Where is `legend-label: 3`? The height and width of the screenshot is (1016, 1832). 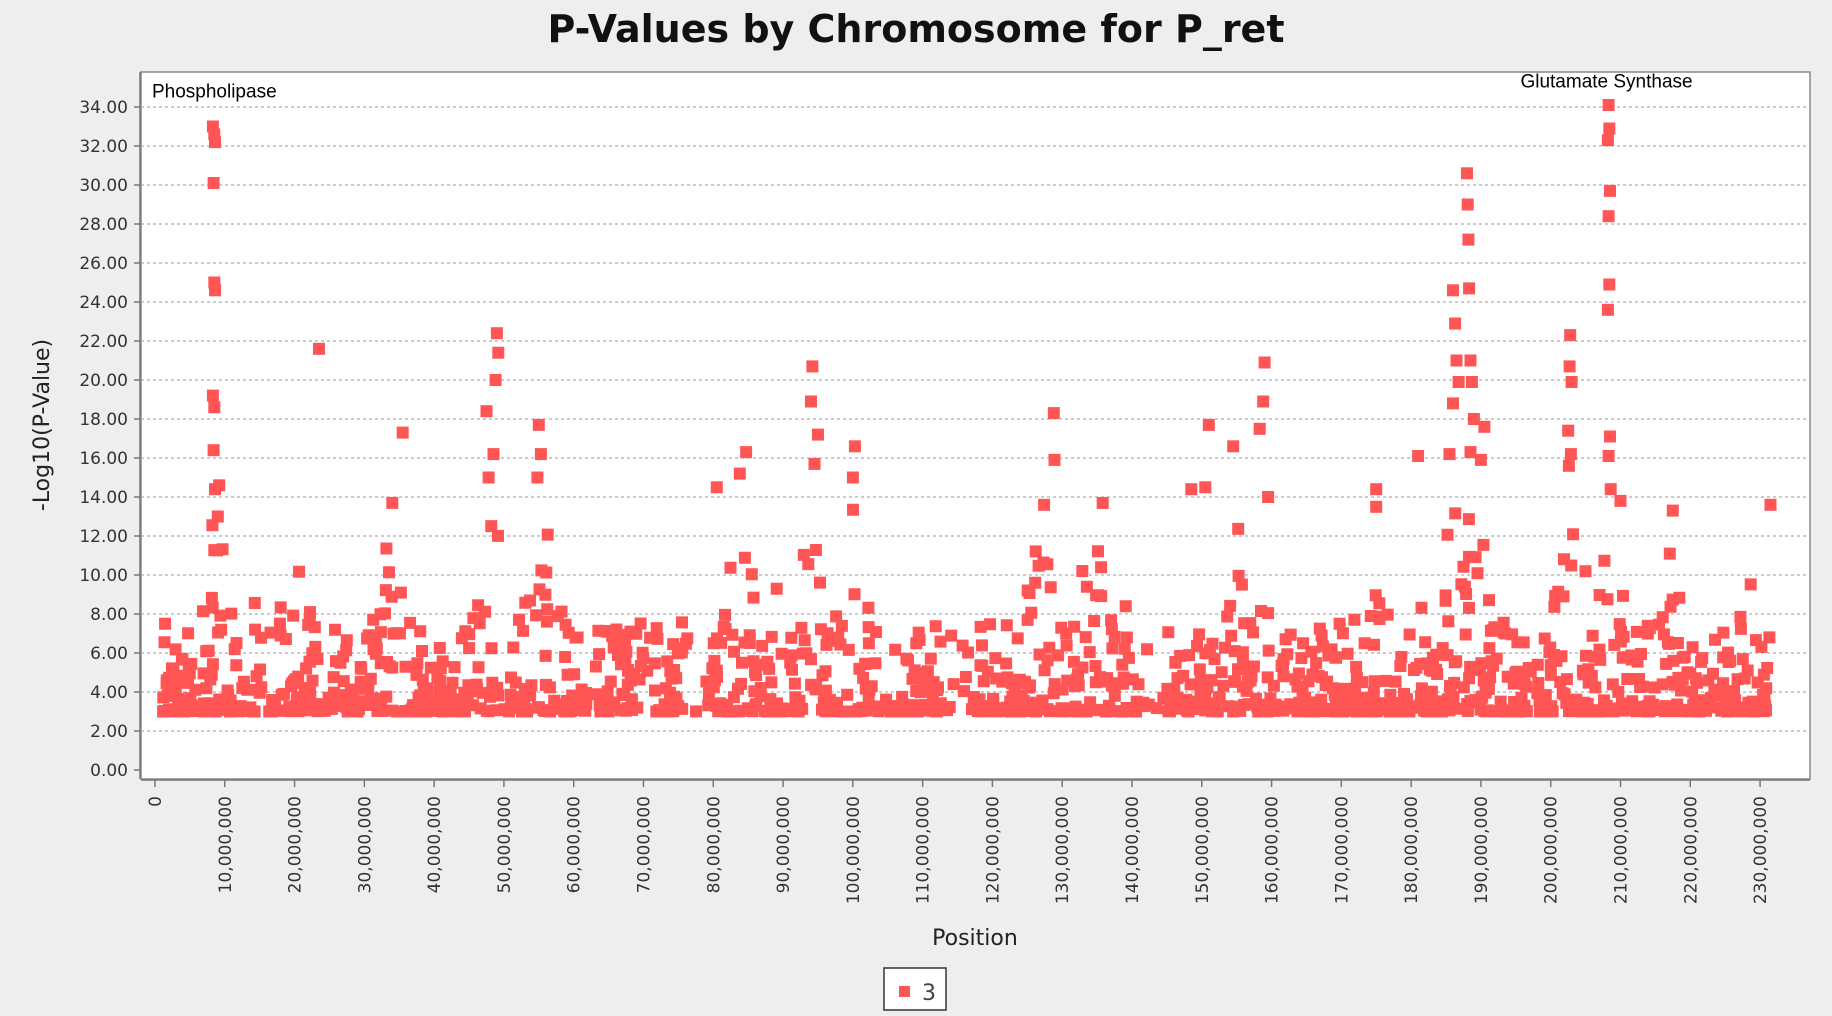
legend-label: 3 is located at coordinates (929, 993).